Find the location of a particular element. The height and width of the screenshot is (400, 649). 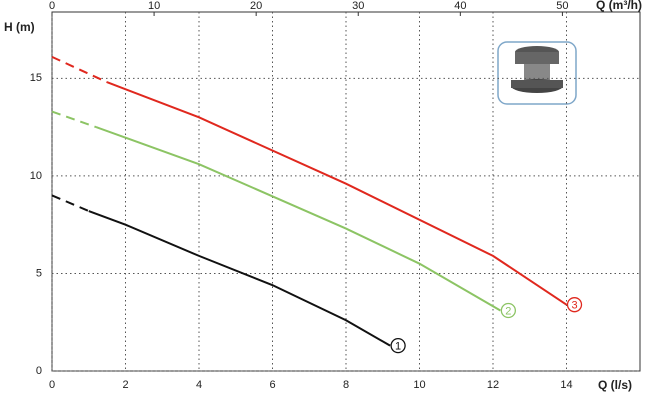

x-tick-label: 12 is located at coordinates (493, 385).